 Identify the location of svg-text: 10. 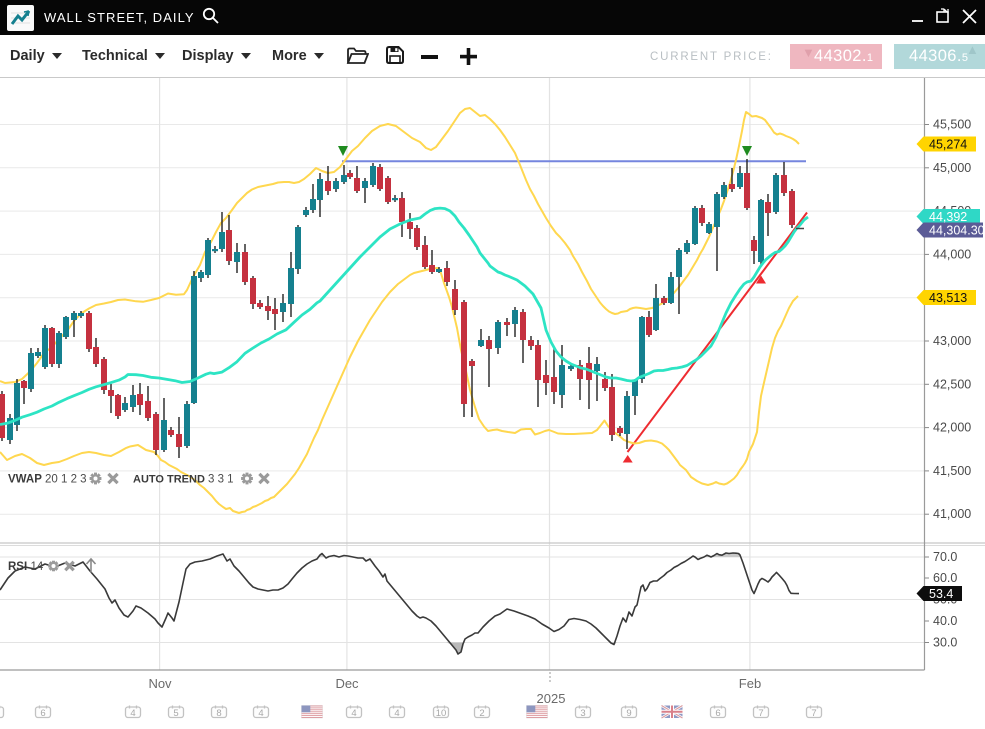
(441, 713).